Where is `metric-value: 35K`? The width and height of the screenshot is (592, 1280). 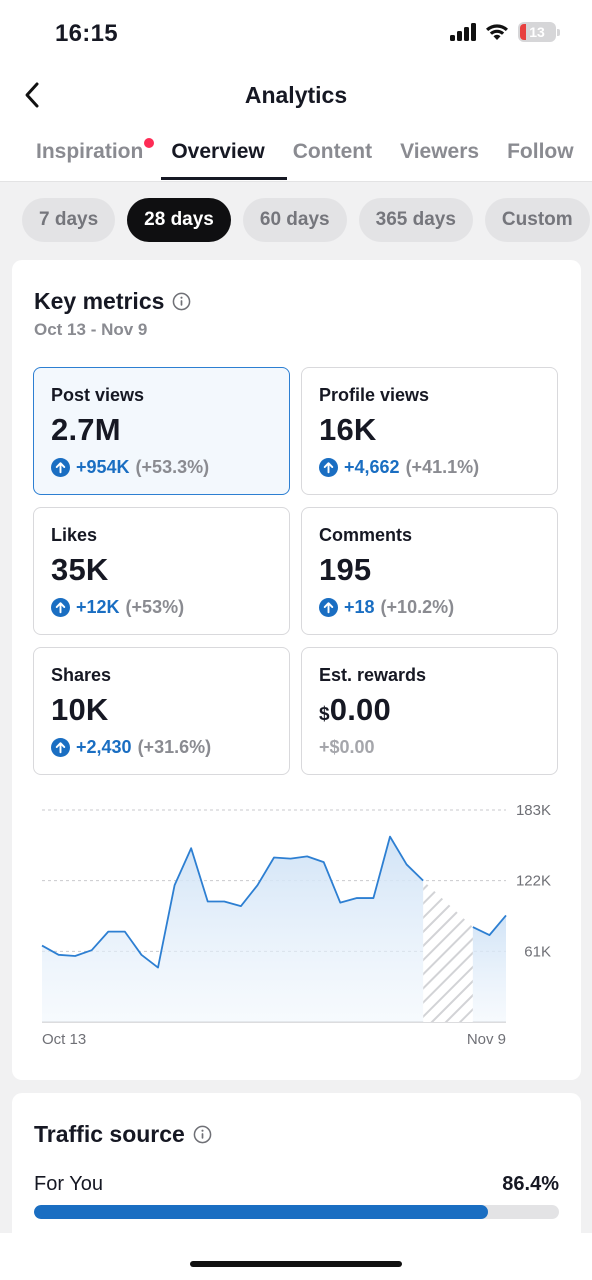
metric-value: 35K is located at coordinates (80, 569).